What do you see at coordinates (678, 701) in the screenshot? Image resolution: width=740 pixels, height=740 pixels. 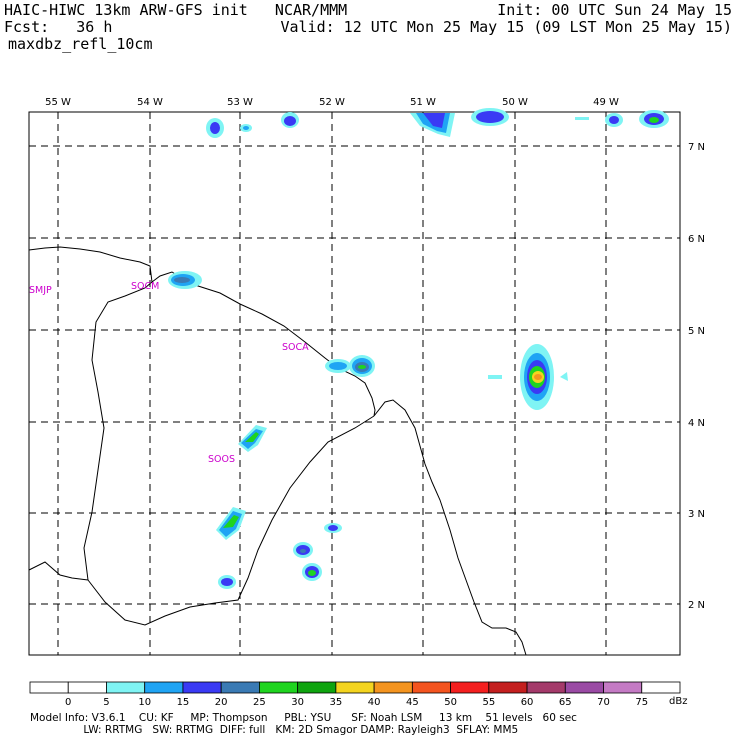 I see `colorbar-unit: dBz` at bounding box center [678, 701].